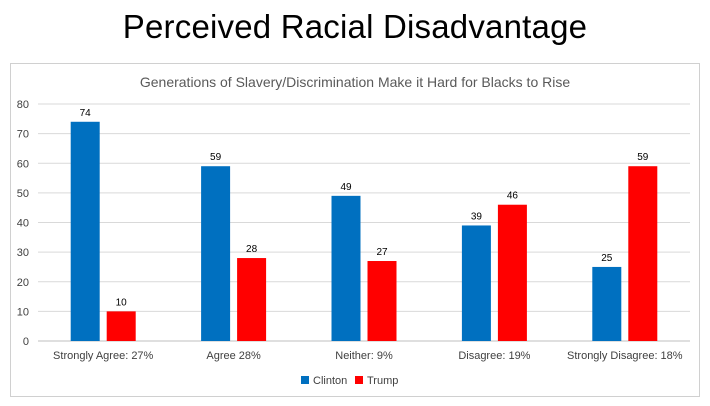 This screenshot has height=406, width=710. I want to click on legend-label-clinton: Clinton, so click(330, 381).